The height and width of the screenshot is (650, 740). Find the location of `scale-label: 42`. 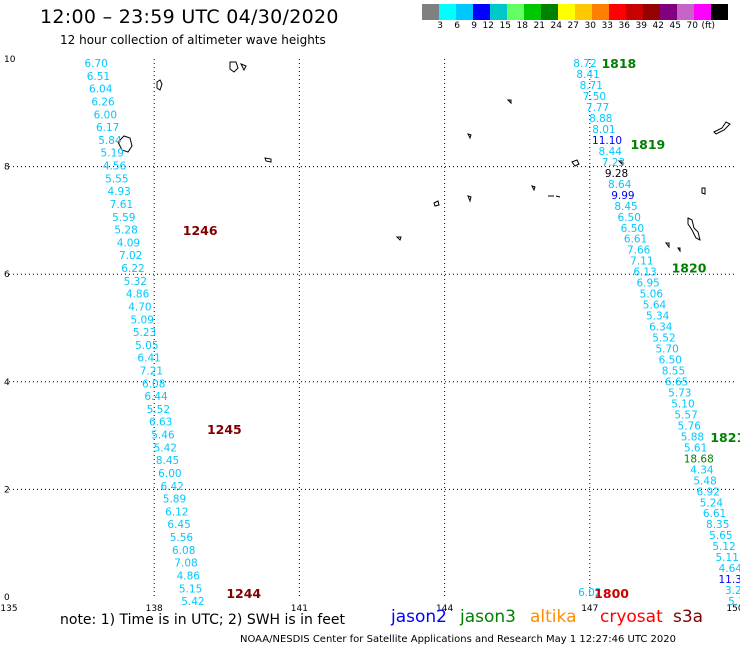

scale-label: 42 is located at coordinates (658, 26).